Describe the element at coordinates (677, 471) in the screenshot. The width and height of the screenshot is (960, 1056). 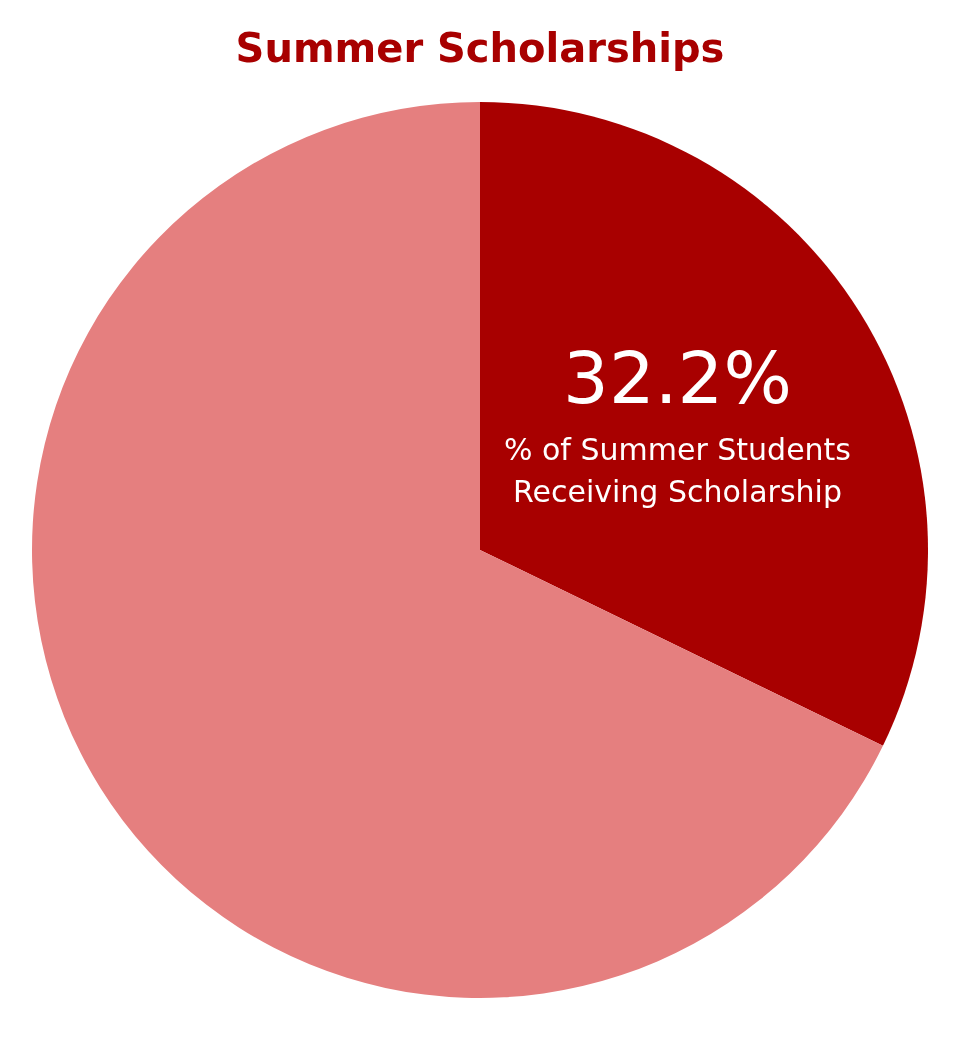
I see `slice-label: % of Summer Students Receiving Scholarship` at that location.